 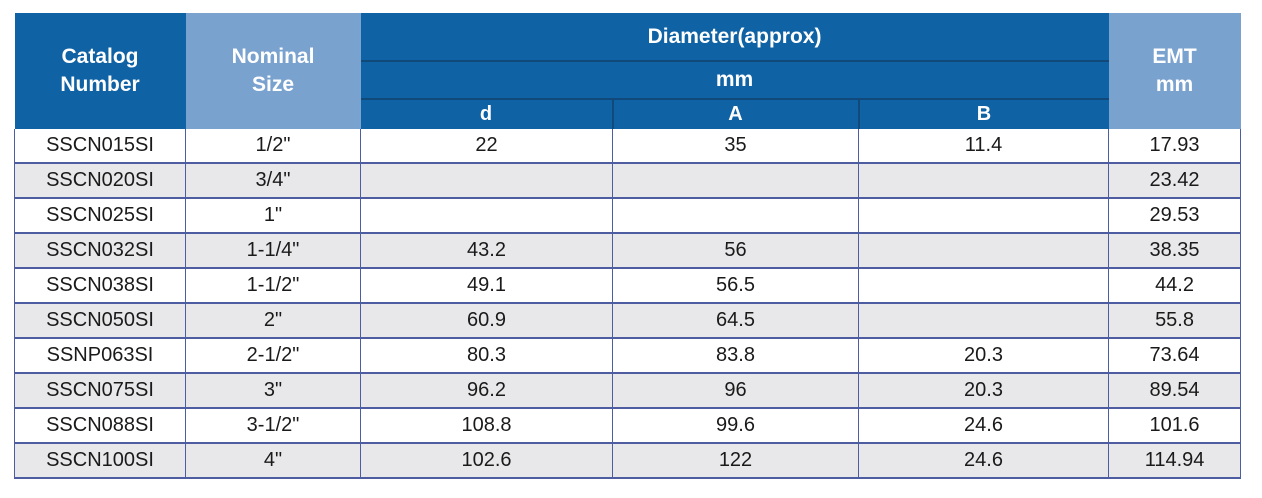 What do you see at coordinates (100, 321) in the screenshot?
I see `cell-catalog: SSCN050SI` at bounding box center [100, 321].